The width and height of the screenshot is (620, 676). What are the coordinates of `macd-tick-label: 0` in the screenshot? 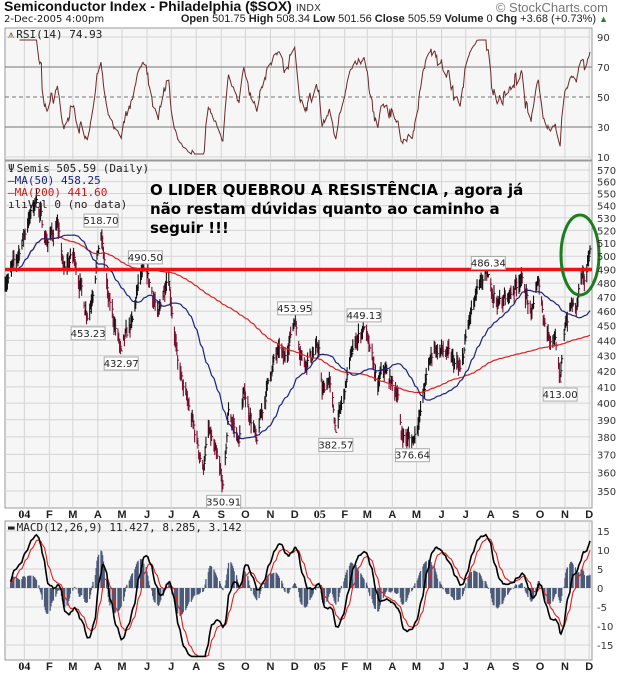 It's located at (600, 589).